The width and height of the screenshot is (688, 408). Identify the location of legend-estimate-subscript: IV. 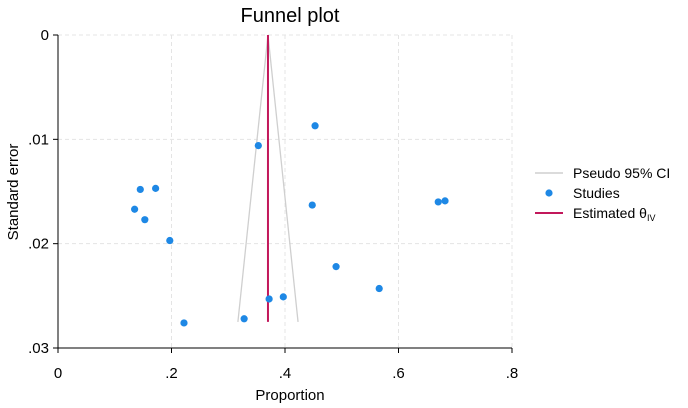
(651, 218).